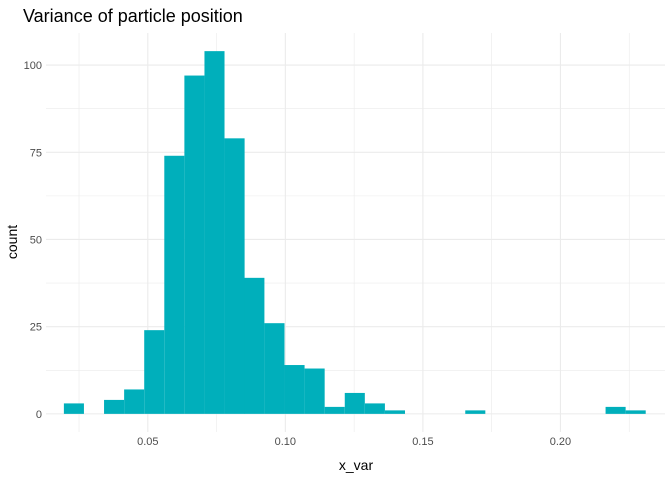  What do you see at coordinates (354, 442) in the screenshot?
I see `x-axis-tick-labels: 0.05 0.10 0.15 0.20` at bounding box center [354, 442].